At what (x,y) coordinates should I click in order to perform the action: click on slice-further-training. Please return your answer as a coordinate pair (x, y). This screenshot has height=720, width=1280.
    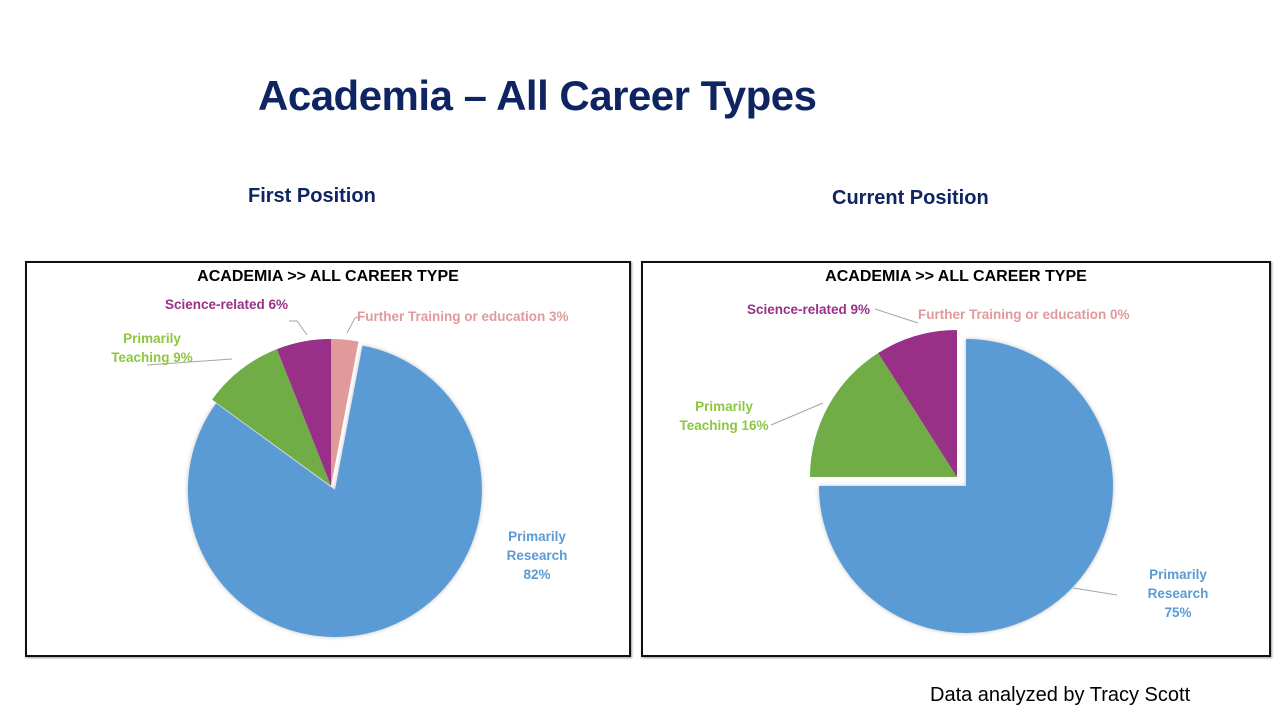
    Looking at the image, I should click on (345, 412).